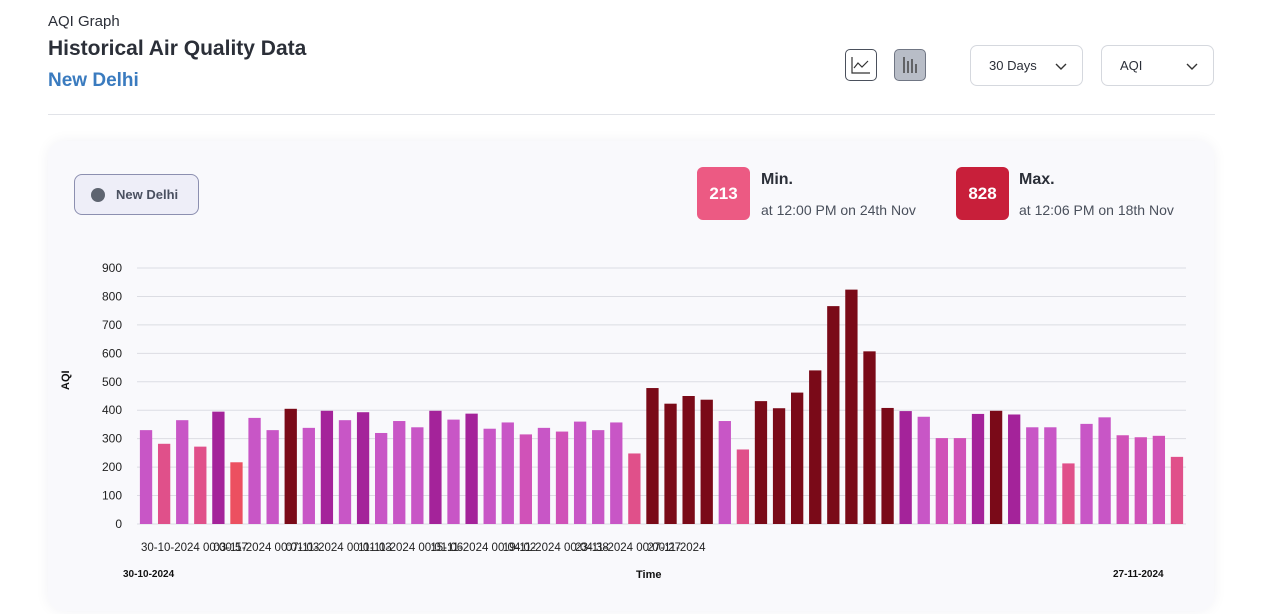  I want to click on y-tick-label: 500, so click(112, 382).